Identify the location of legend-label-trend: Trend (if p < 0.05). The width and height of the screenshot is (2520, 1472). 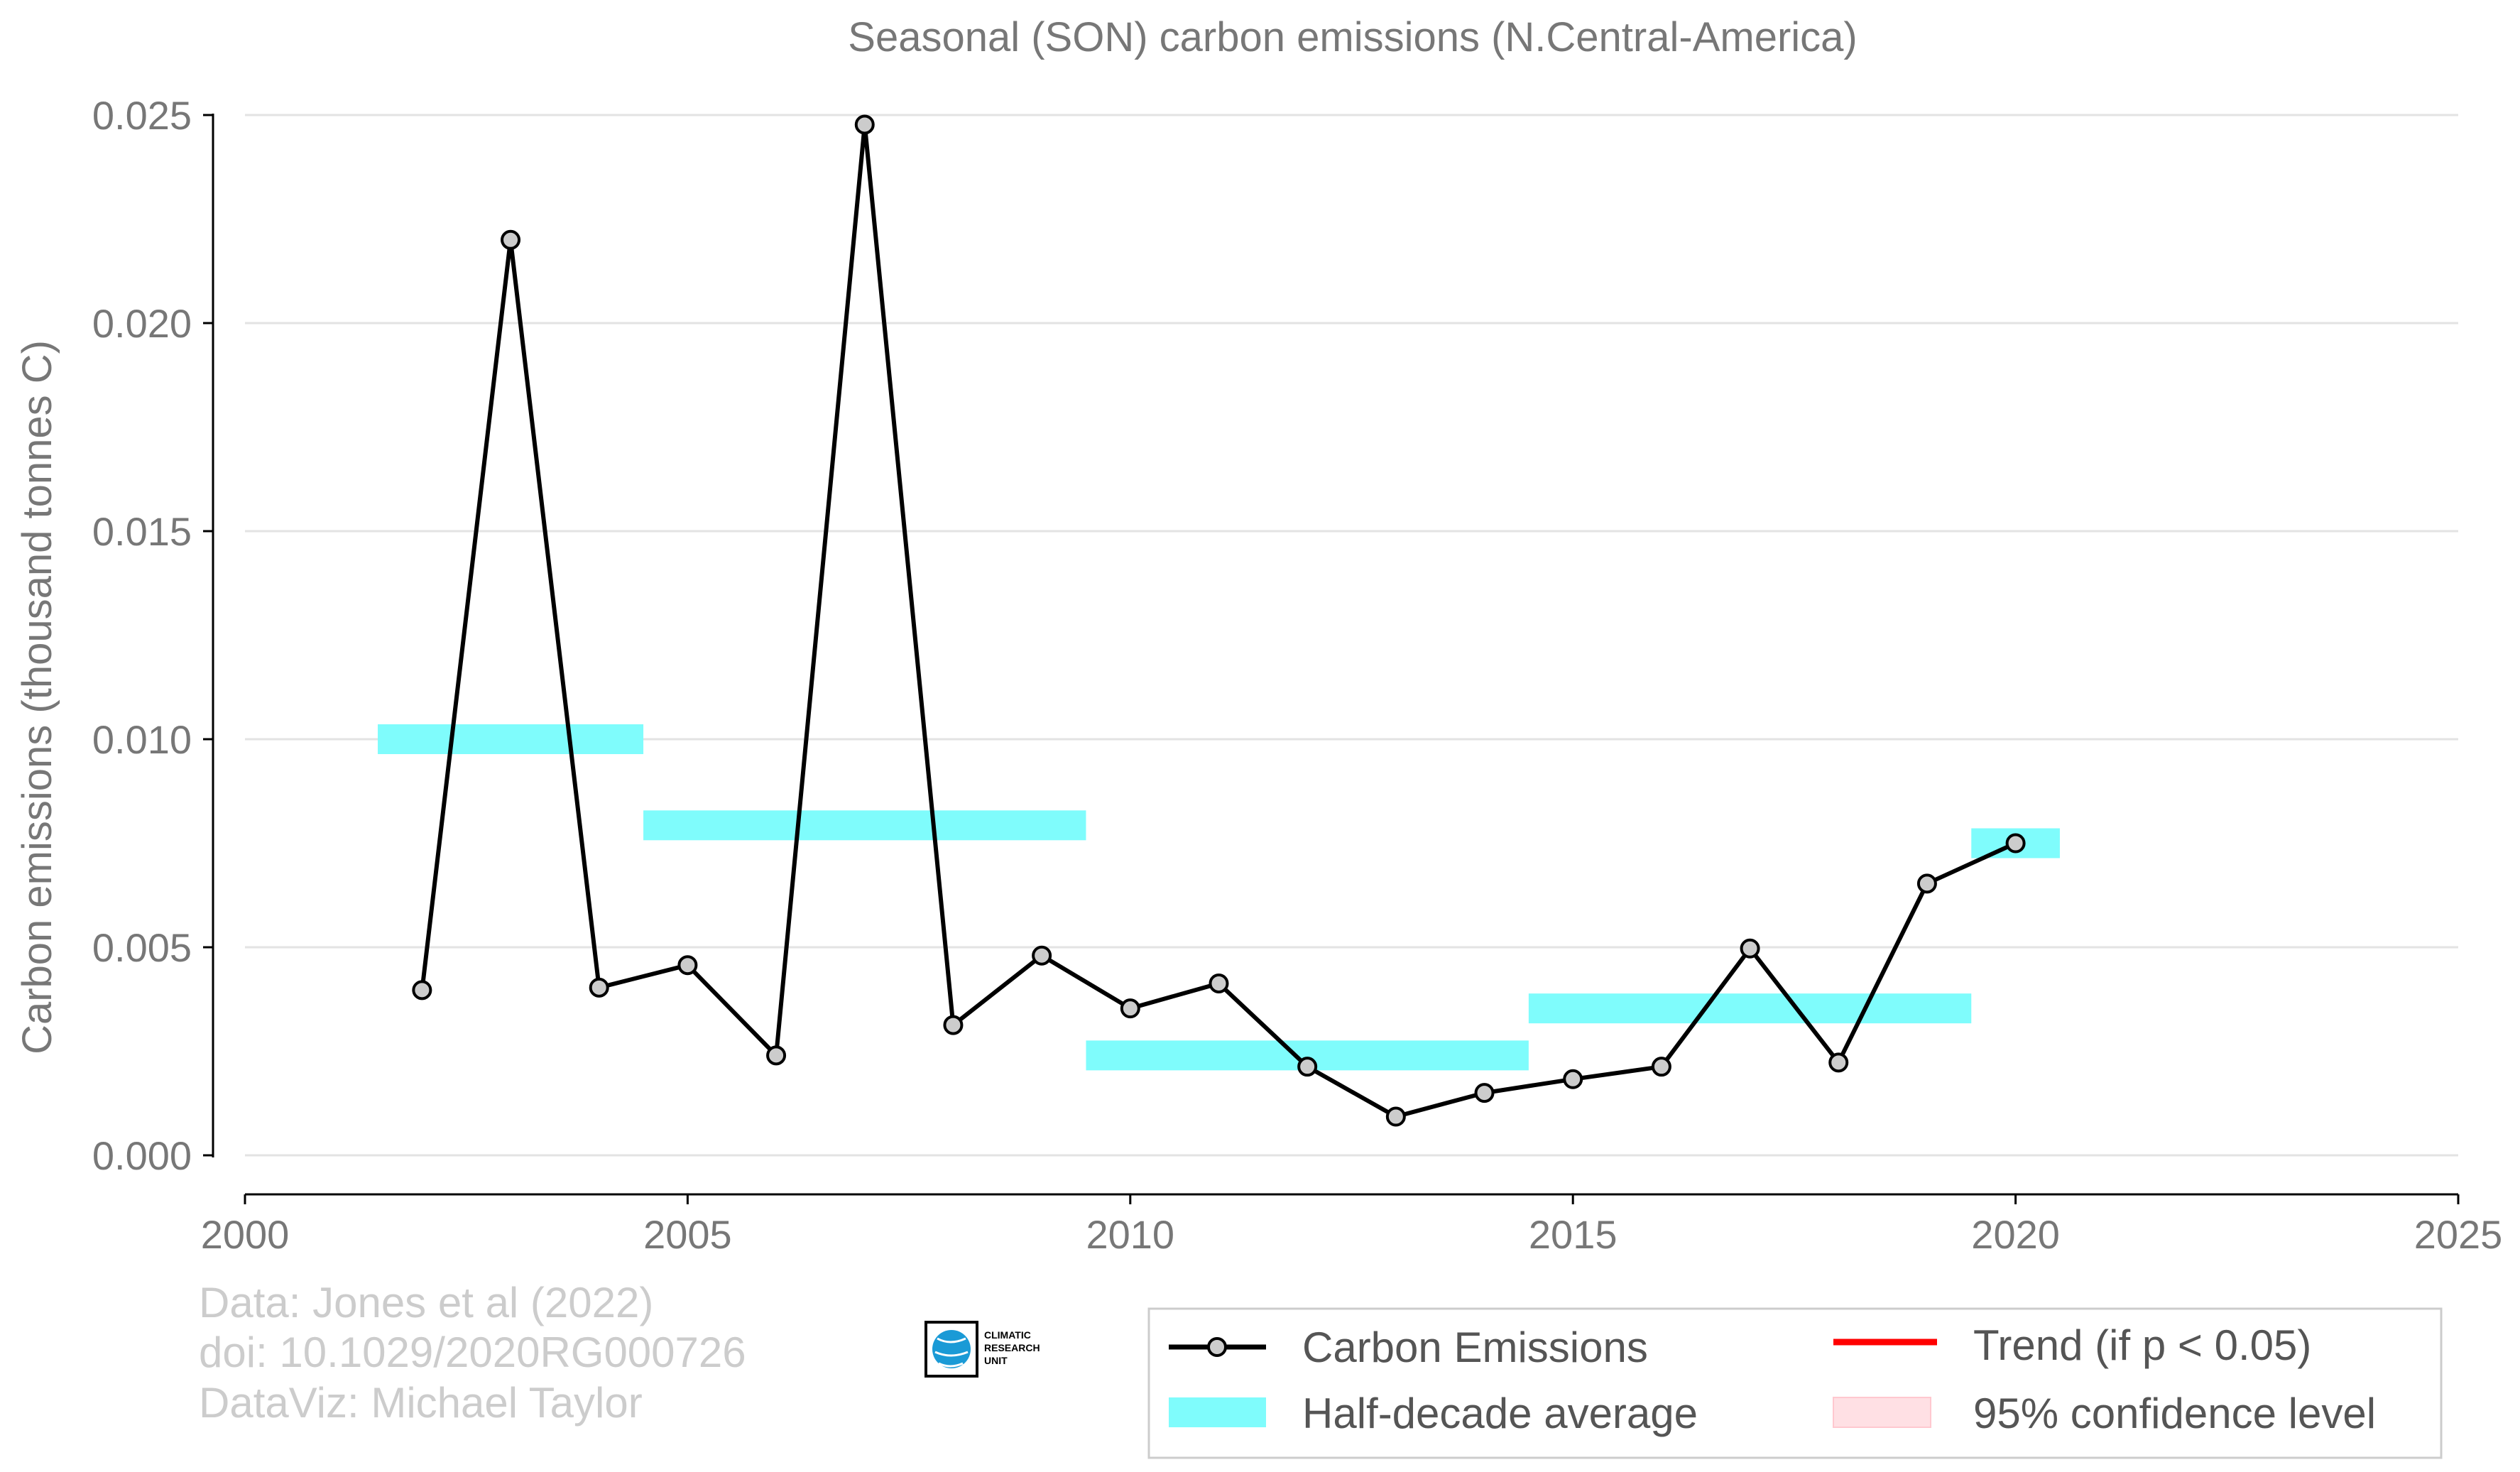
(2142, 1345).